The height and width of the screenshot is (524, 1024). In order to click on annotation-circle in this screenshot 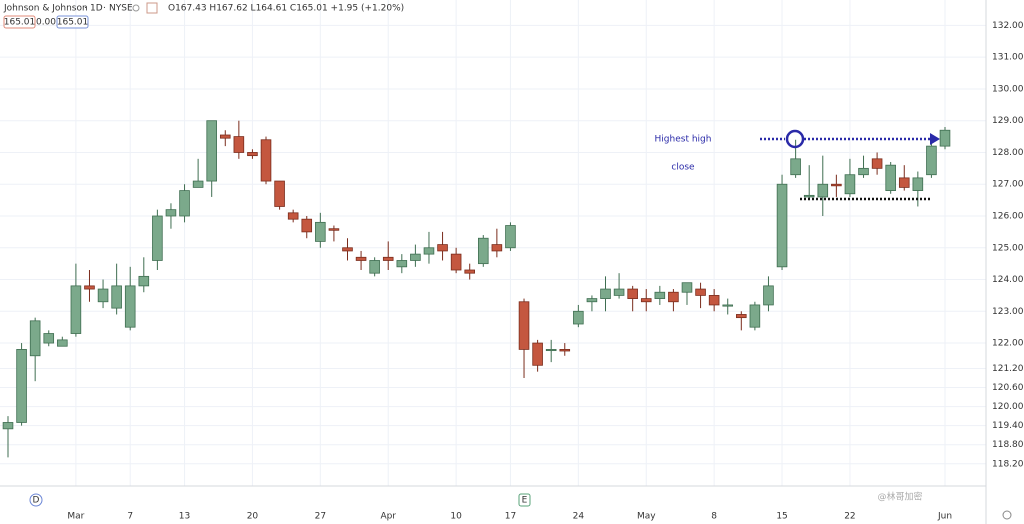, I will do `click(795, 139)`.